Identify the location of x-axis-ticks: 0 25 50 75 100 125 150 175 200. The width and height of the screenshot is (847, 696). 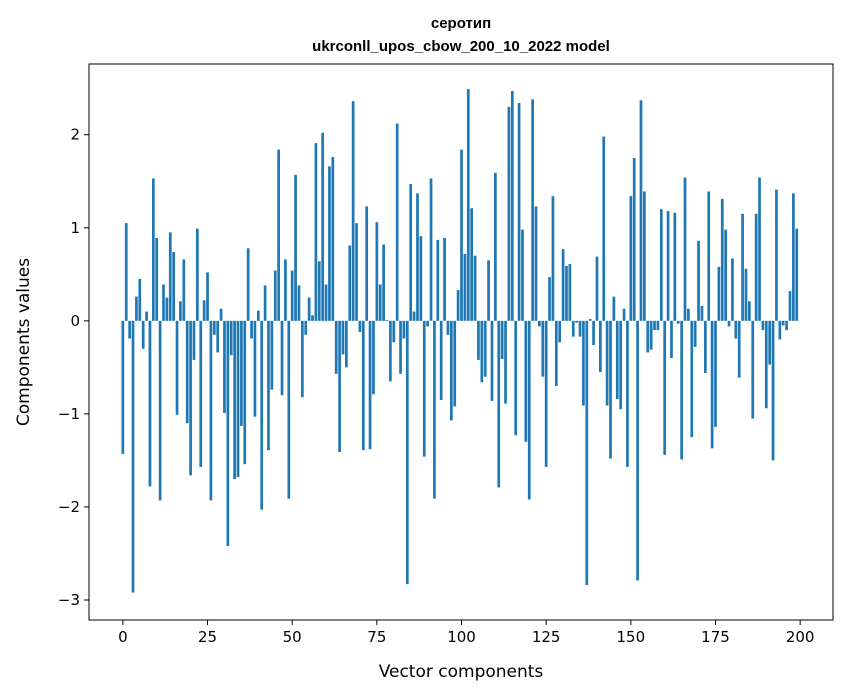
(466, 633).